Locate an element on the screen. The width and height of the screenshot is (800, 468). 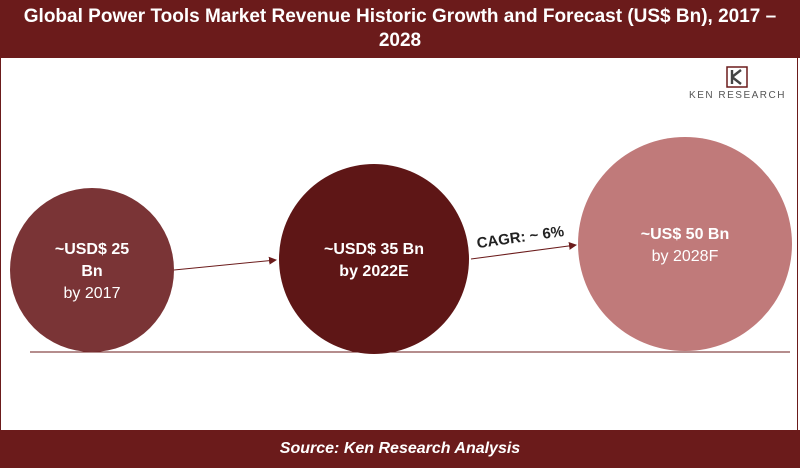
bubble-2017-label-value: ~USD$ 25 is located at coordinates (92, 249).